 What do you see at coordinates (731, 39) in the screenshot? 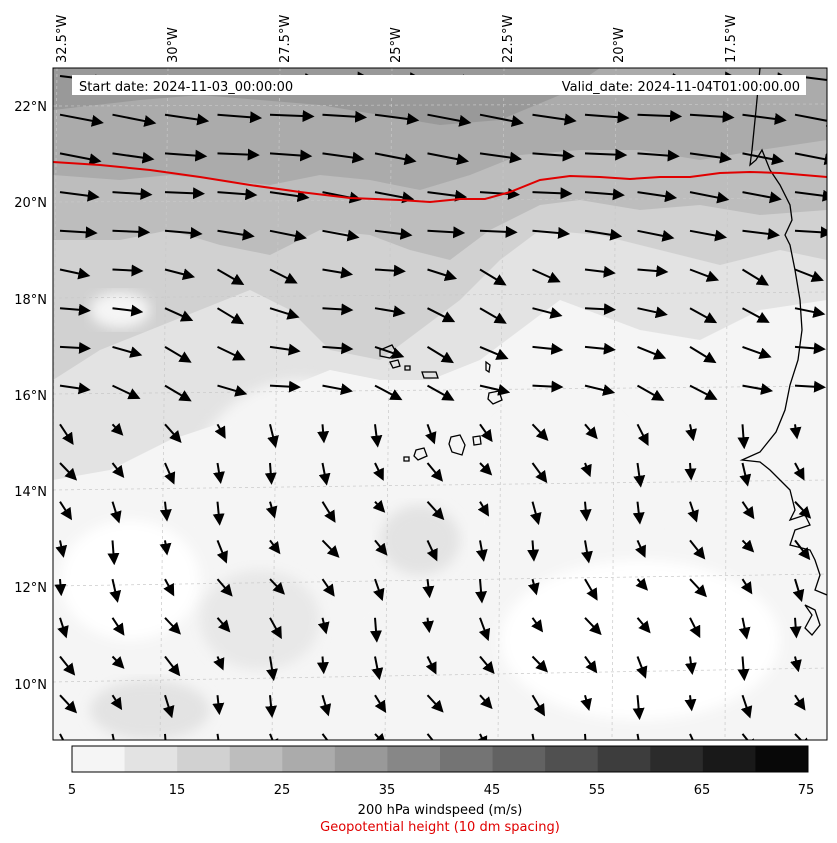
I see `lon-label-17-5w: 17.5°W` at bounding box center [731, 39].